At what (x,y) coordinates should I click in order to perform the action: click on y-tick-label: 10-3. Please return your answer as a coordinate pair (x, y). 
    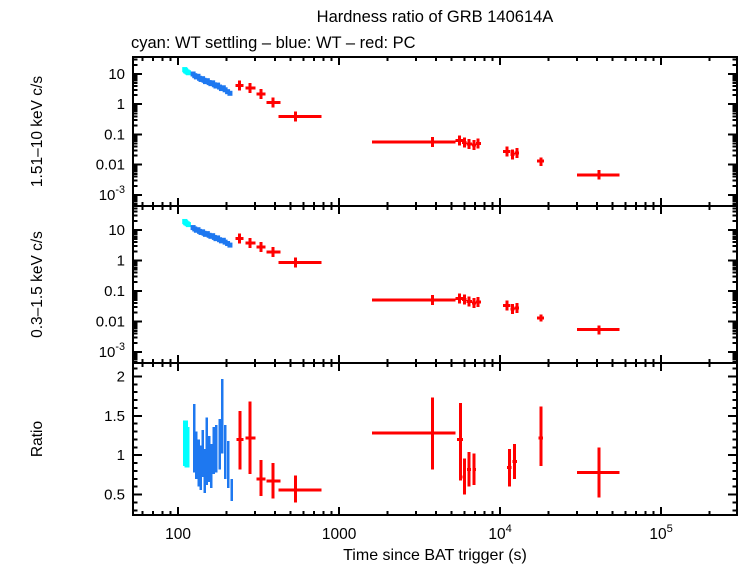
    Looking at the image, I should click on (112, 351).